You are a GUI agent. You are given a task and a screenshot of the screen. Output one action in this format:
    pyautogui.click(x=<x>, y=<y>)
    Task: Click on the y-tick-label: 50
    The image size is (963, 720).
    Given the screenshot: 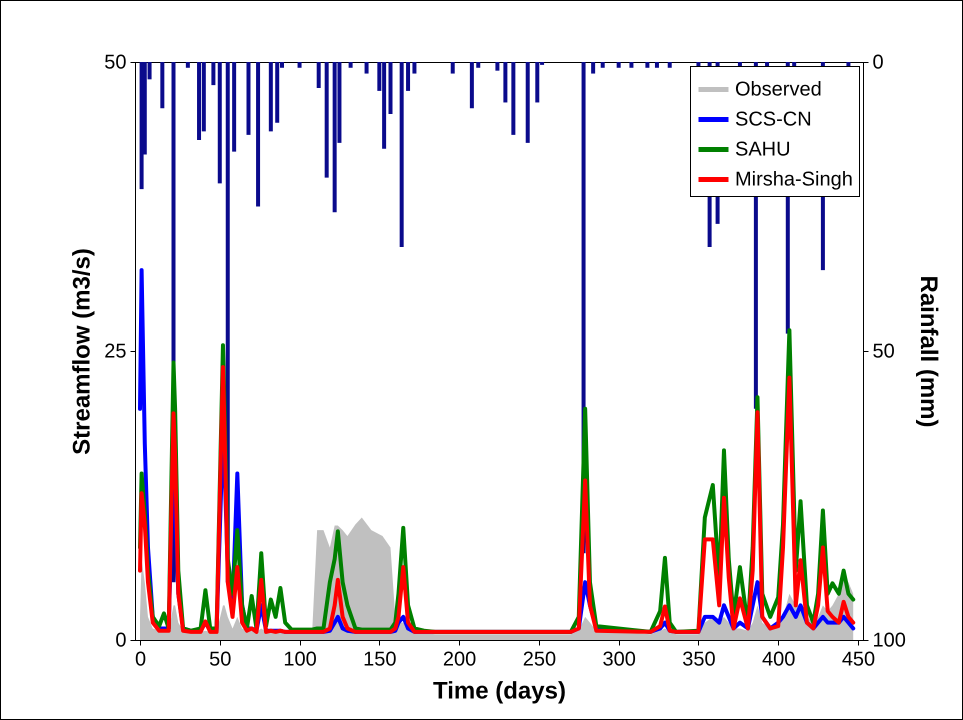 What is the action you would take?
    pyautogui.click(x=115, y=63)
    